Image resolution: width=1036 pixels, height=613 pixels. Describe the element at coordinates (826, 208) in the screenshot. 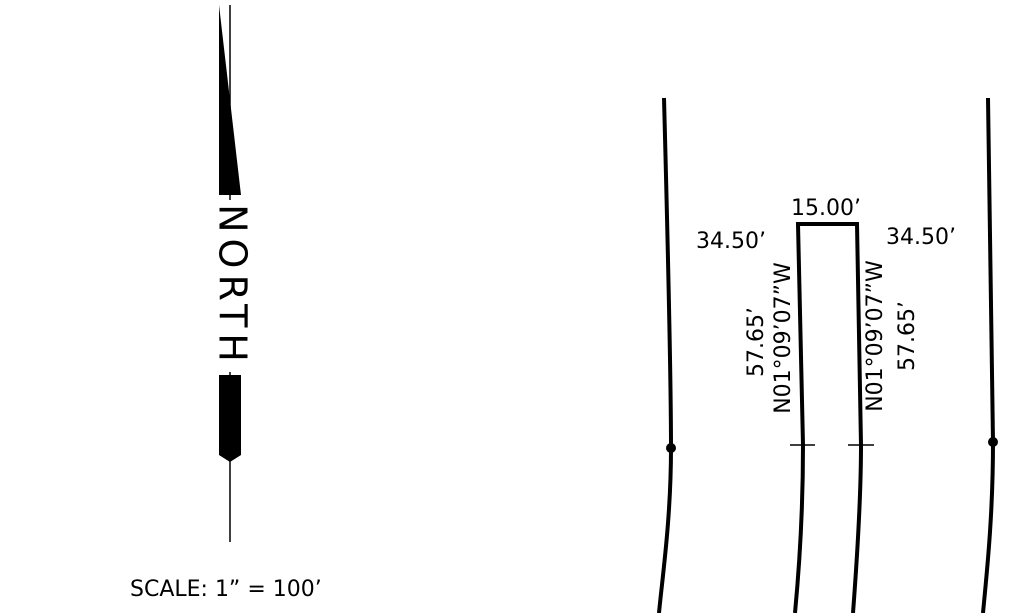

I see `front-dimension: 15.00’` at that location.